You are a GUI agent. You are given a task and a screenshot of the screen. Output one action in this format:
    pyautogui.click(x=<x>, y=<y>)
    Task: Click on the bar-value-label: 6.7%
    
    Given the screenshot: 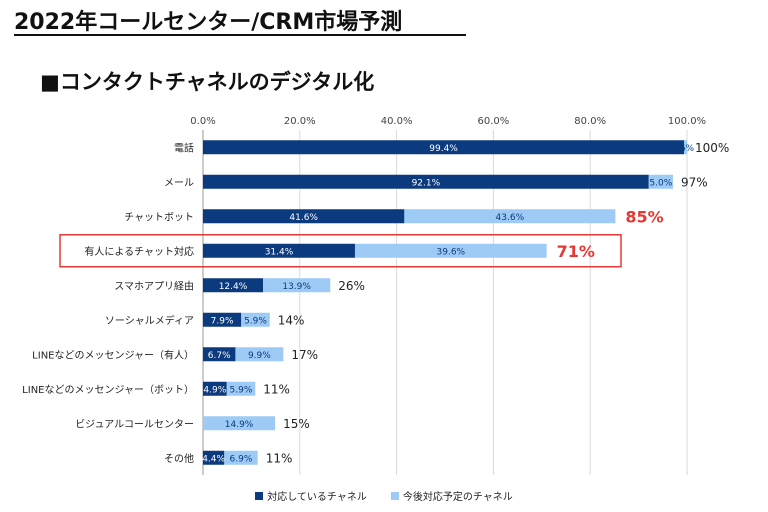 What is the action you would take?
    pyautogui.click(x=219, y=356)
    